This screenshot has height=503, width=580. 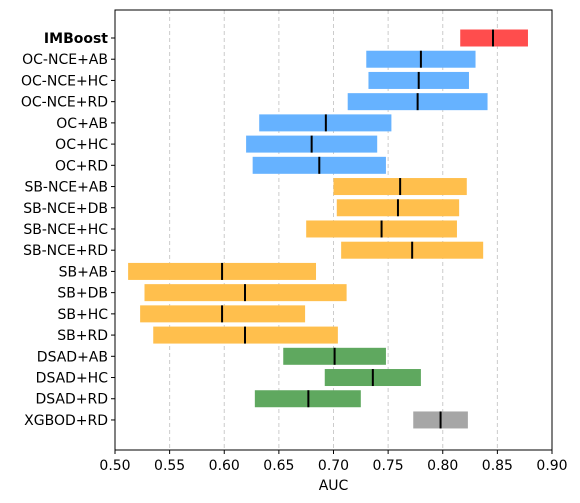 What do you see at coordinates (388, 466) in the screenshot?
I see `x-tick-label: 0.75` at bounding box center [388, 466].